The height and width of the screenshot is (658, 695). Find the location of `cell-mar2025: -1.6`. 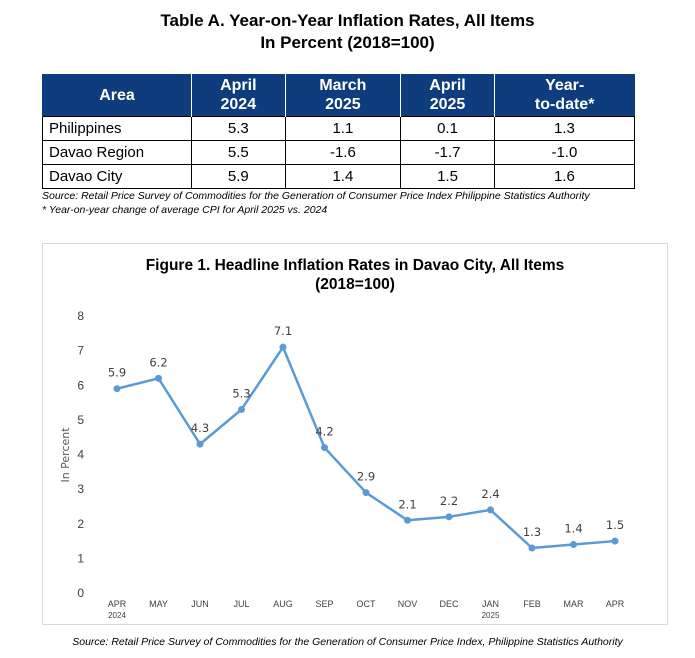

cell-mar2025: -1.6 is located at coordinates (343, 152).